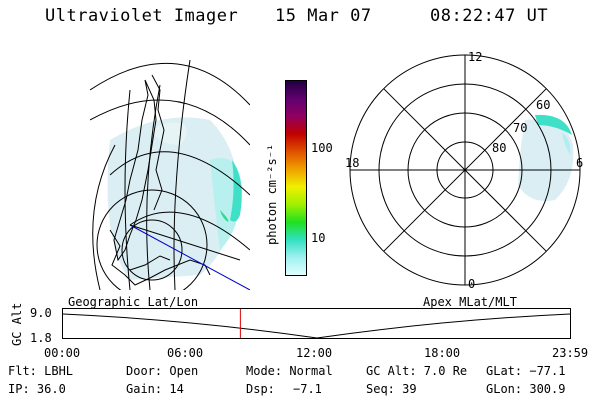  What do you see at coordinates (489, 16) in the screenshot?
I see `time-label: 08:22:47 UT` at bounding box center [489, 16].